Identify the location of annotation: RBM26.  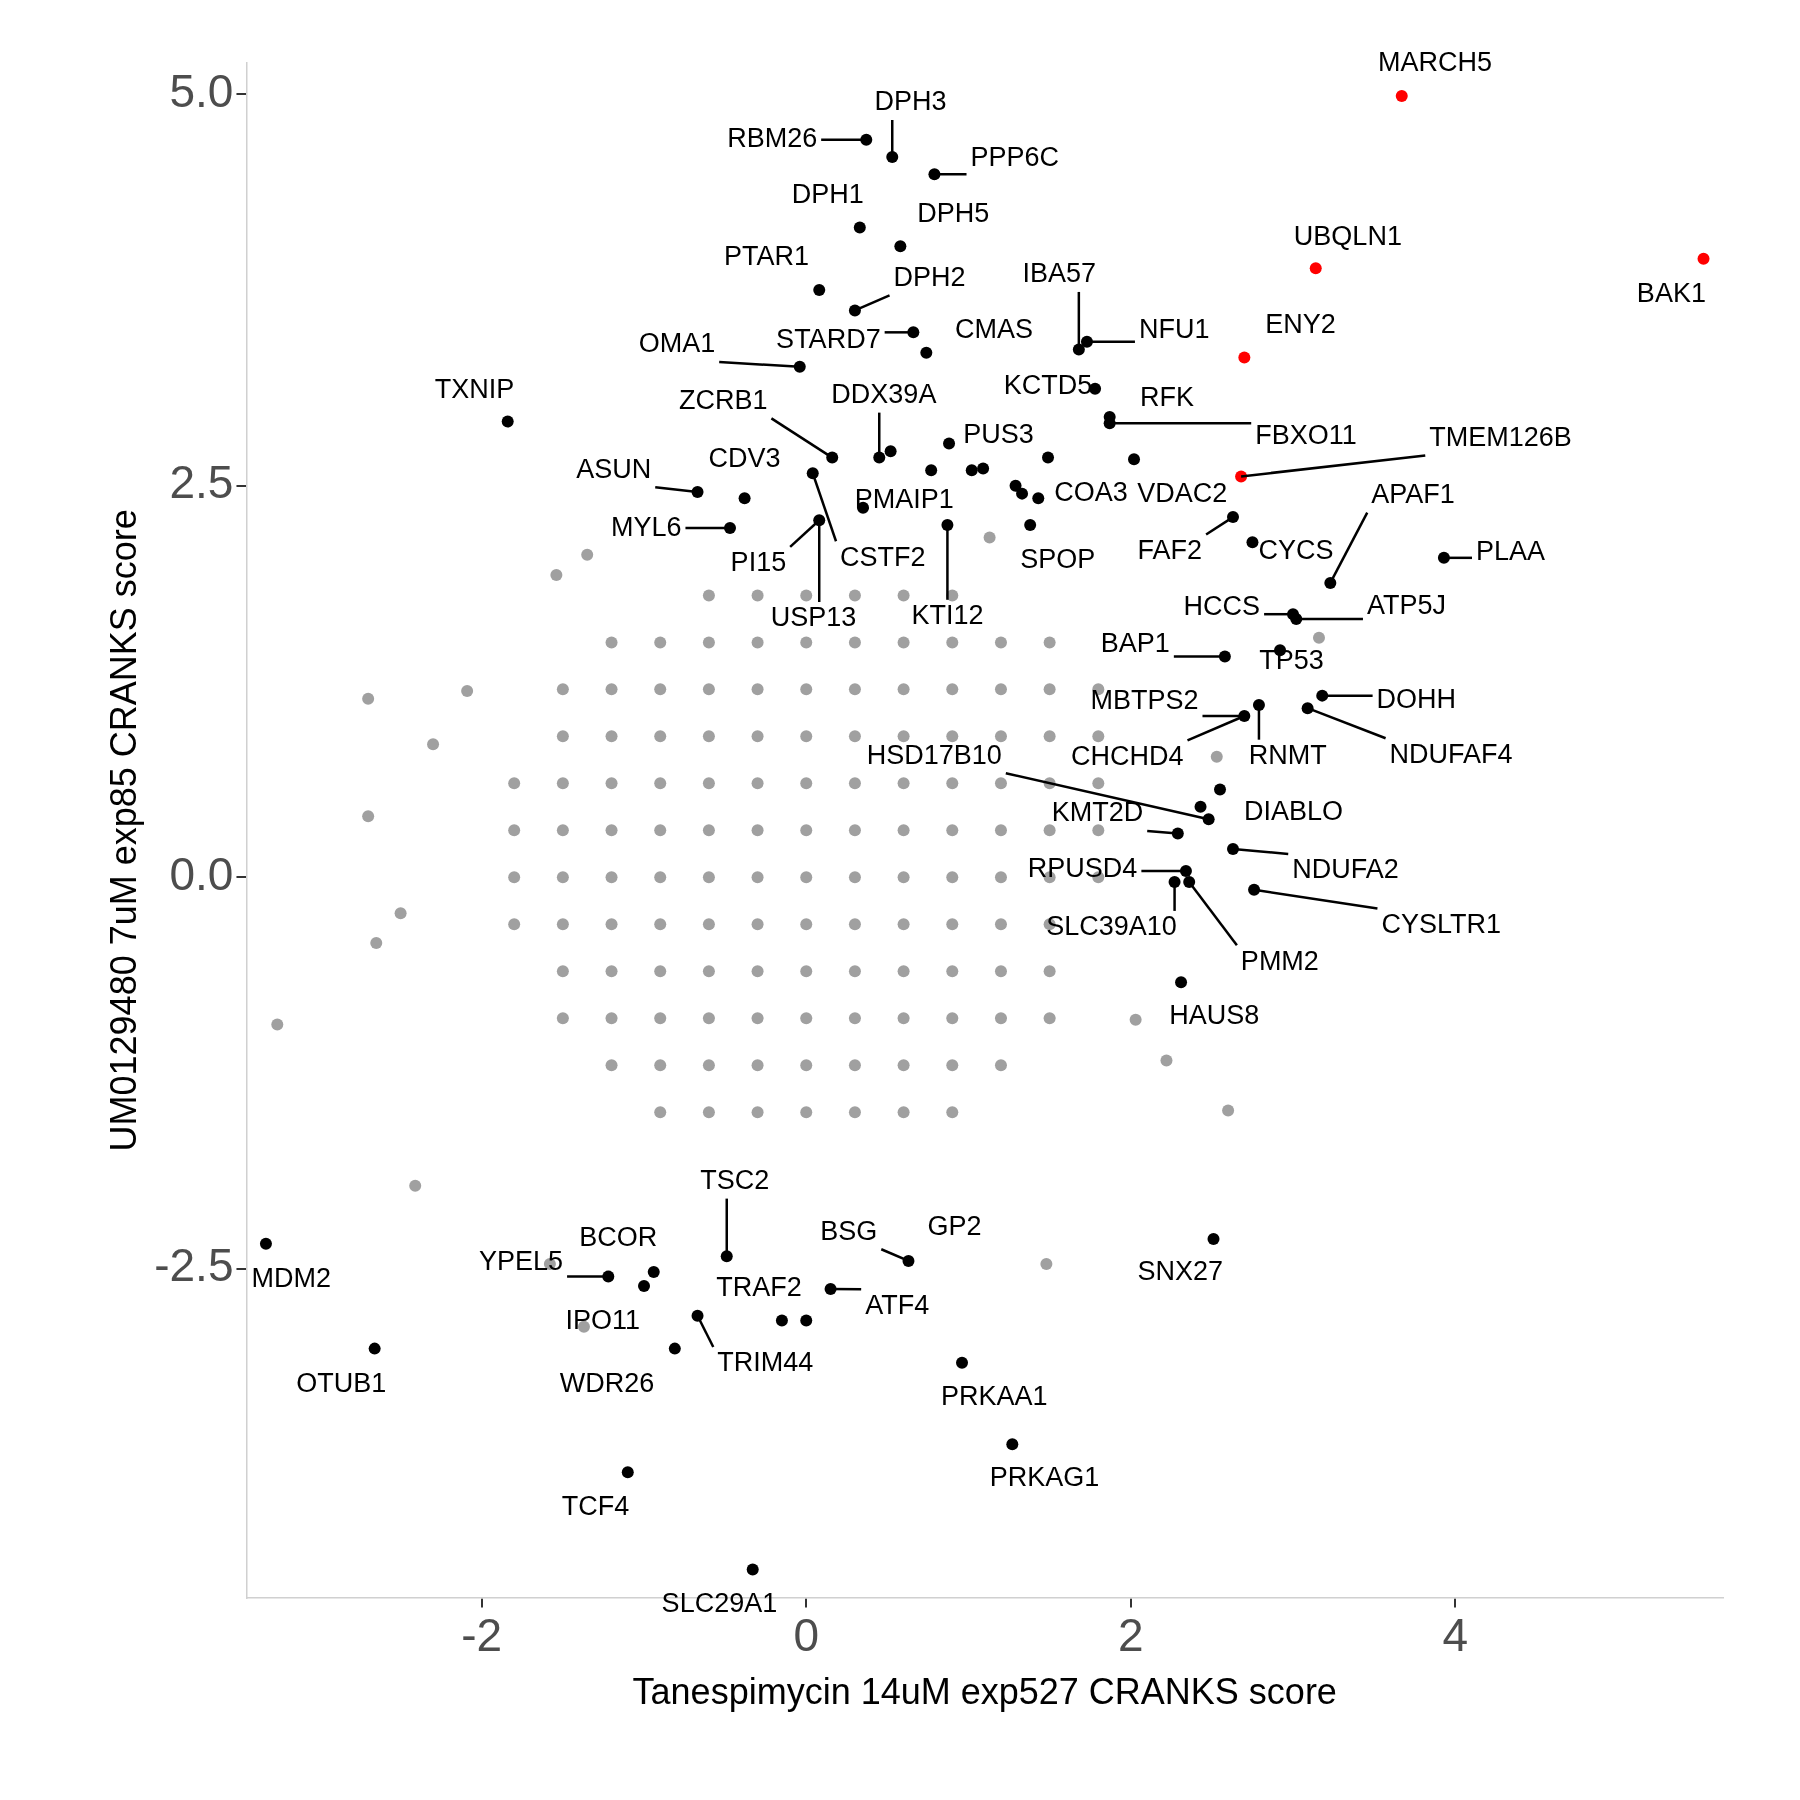
(772, 138).